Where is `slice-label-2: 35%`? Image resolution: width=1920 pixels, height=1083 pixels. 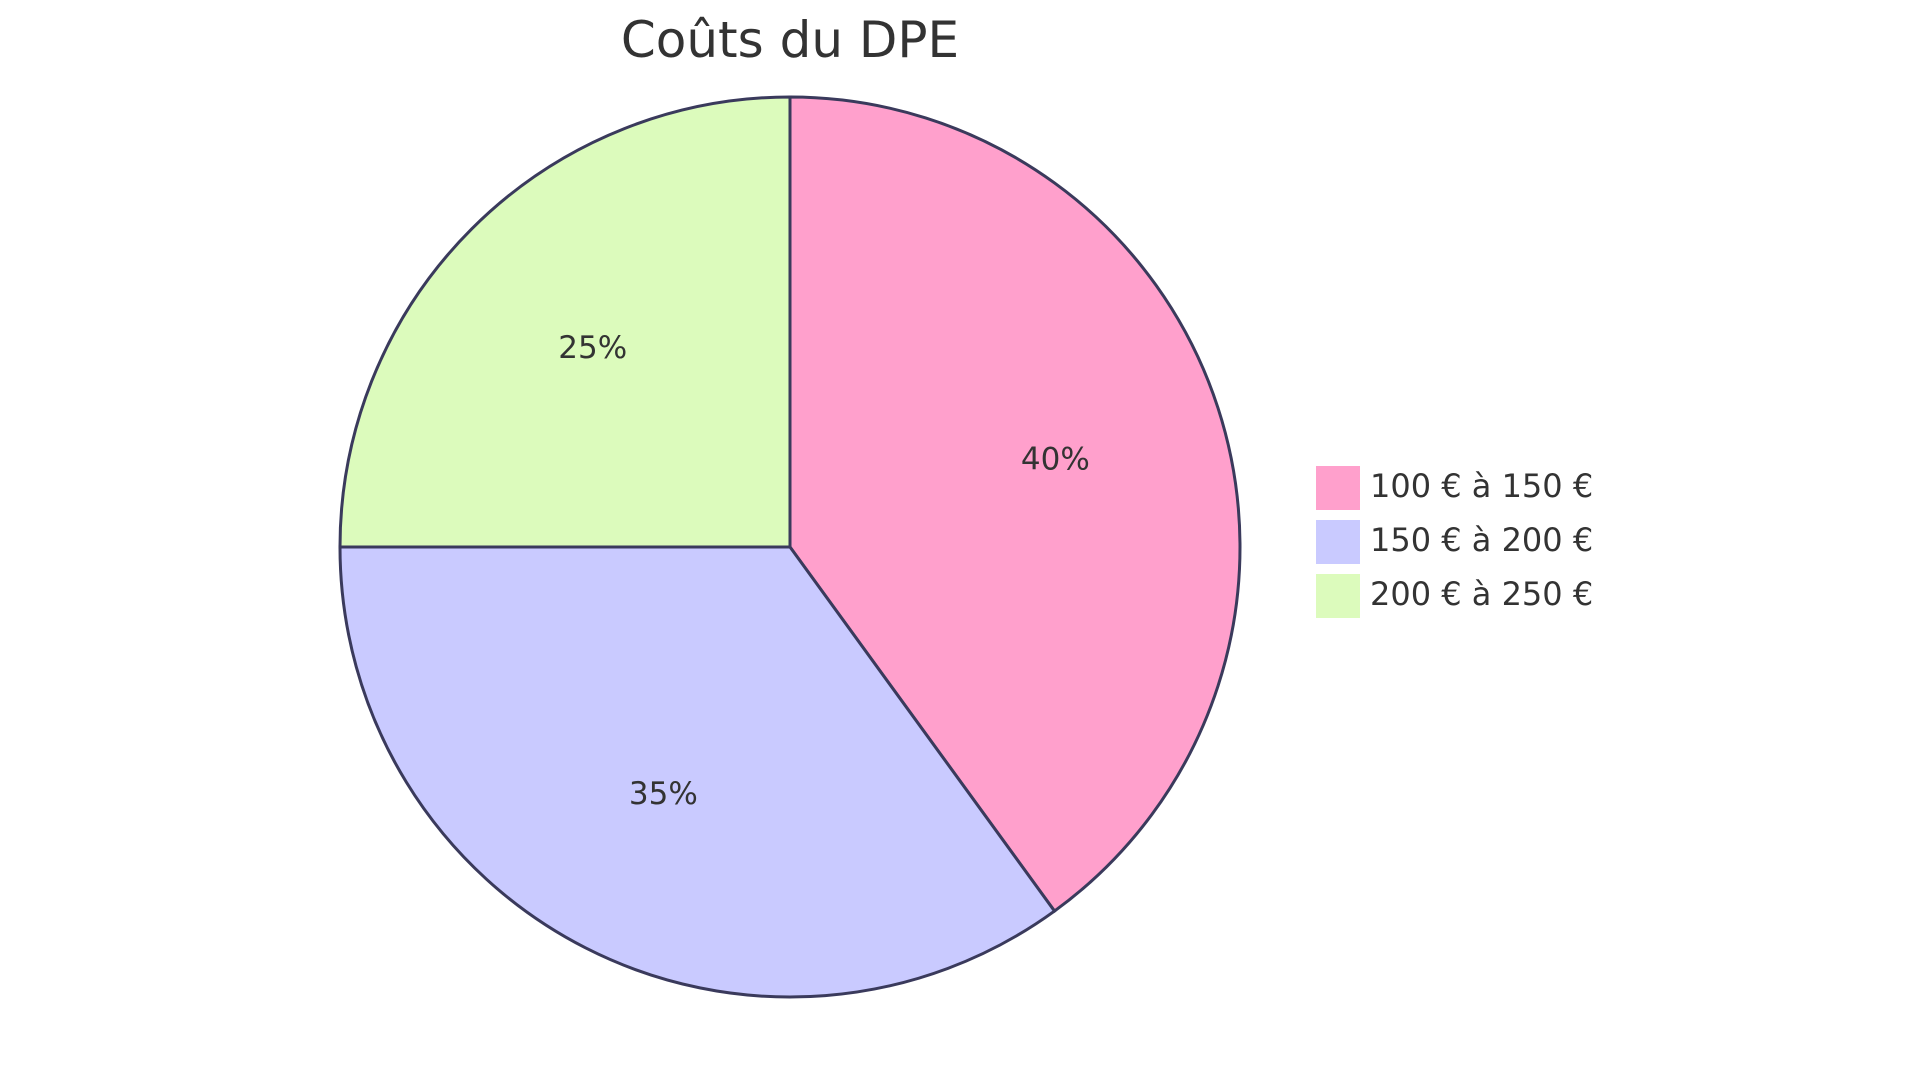 slice-label-2: 35% is located at coordinates (663, 794).